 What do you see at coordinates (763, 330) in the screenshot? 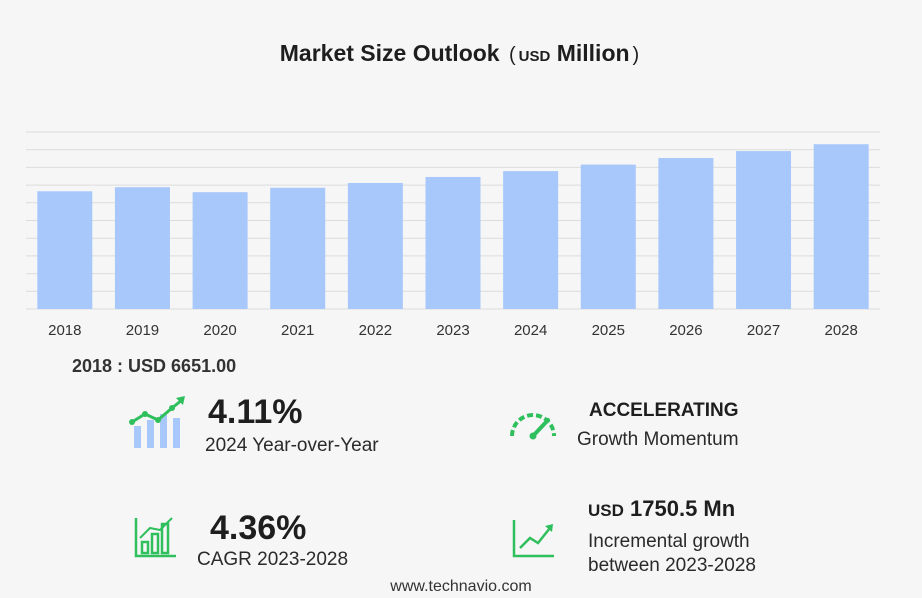
I see `x-tick-label: 2027` at bounding box center [763, 330].